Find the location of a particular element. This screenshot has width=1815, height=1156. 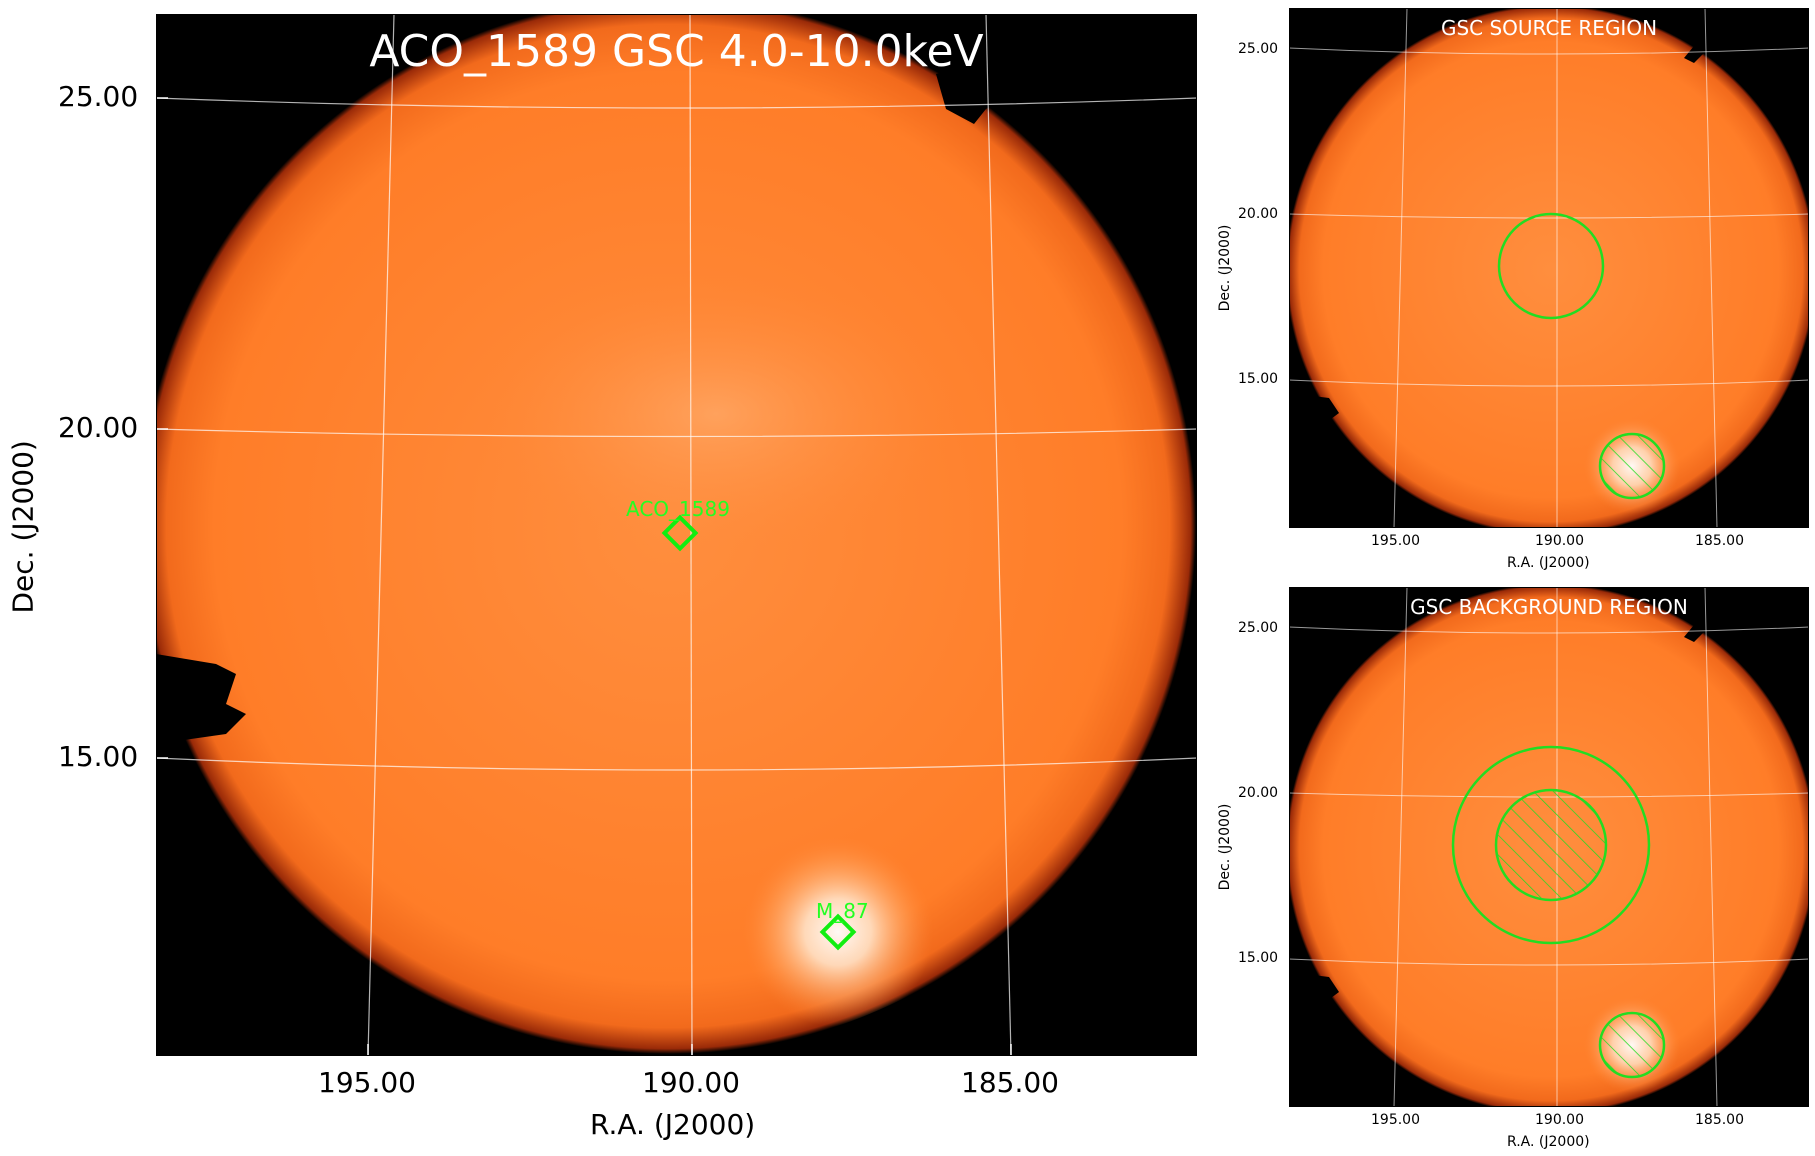

background-annulus-inner is located at coordinates (1551, 845).